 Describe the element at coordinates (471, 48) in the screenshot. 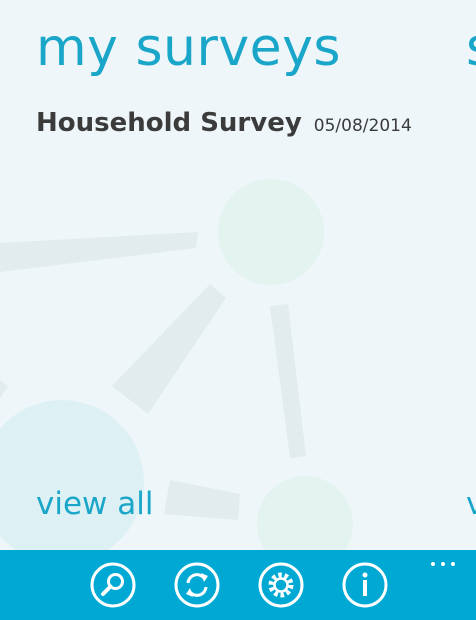

I see `next-pivot-title-peek: s` at that location.